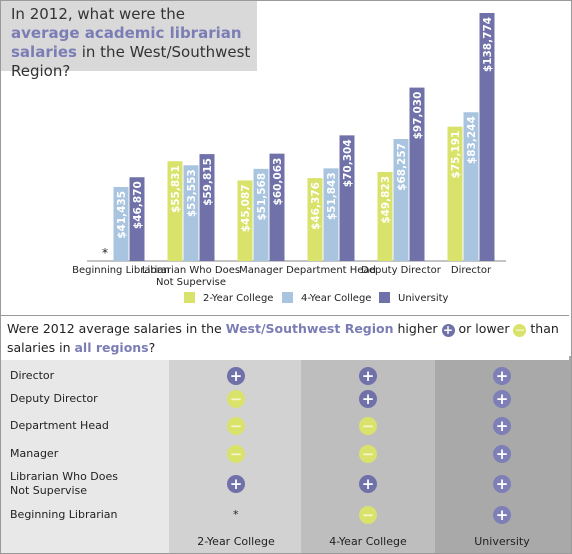 The image size is (572, 554). Describe the element at coordinates (488, 44) in the screenshot. I see `value-label: $138,774` at that location.